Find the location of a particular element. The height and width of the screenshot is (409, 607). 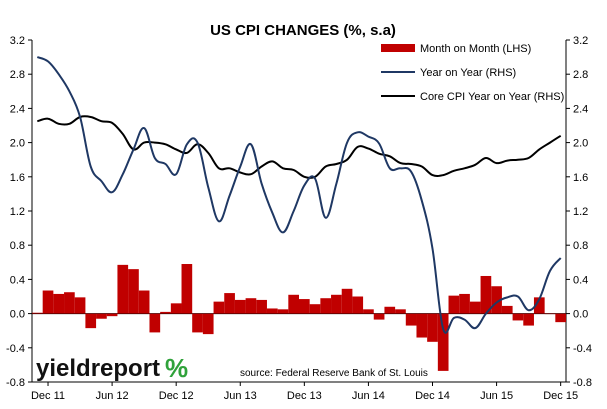

left-tick-label: 1.2 is located at coordinates (17, 212).